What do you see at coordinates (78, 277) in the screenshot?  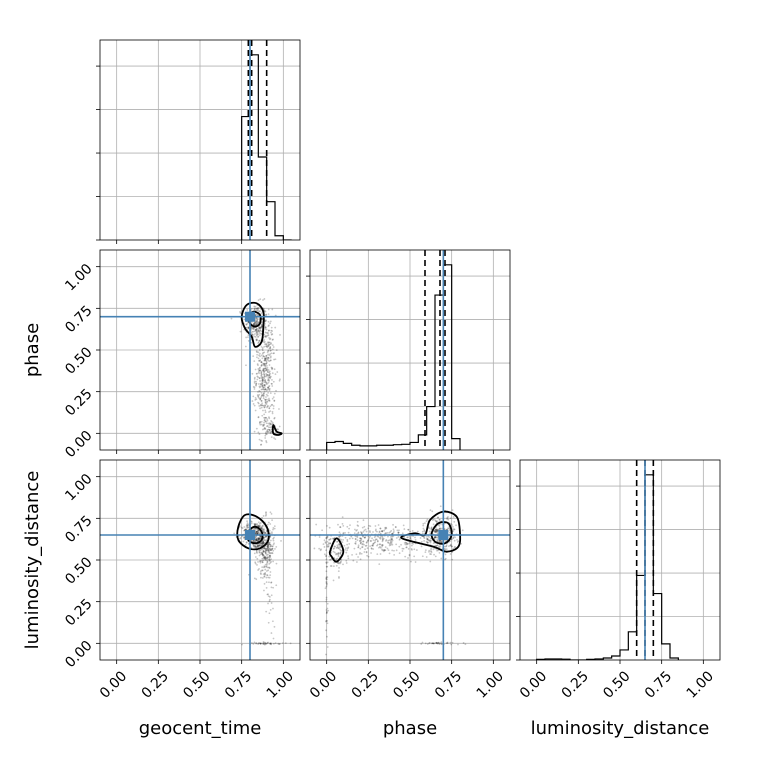 I see `y-tick-label: 1.00` at bounding box center [78, 277].